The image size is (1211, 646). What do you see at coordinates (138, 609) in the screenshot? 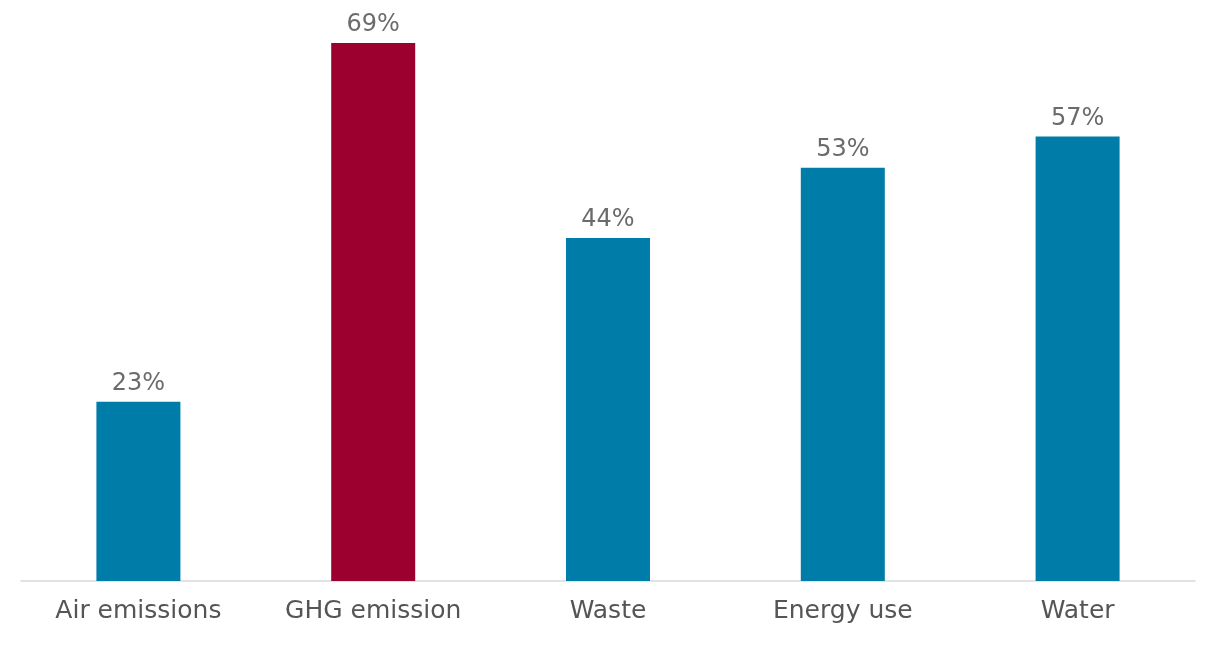
I see `x-tick-label: Air emissions` at bounding box center [138, 609].